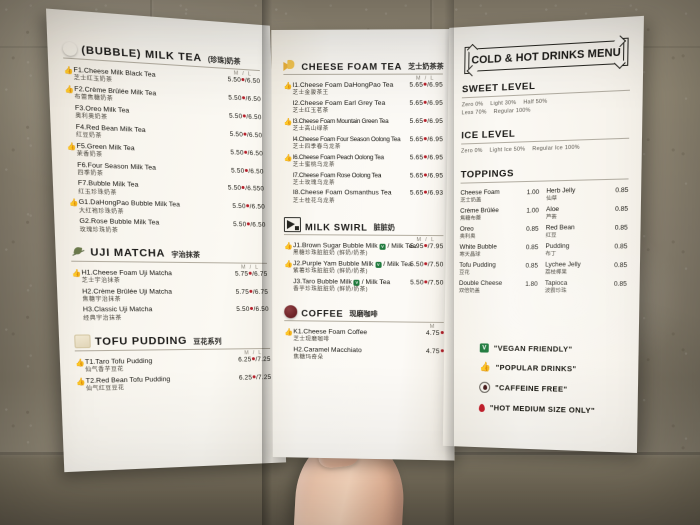 The height and width of the screenshot is (525, 700). What do you see at coordinates (556, 148) in the screenshot?
I see `level-option: Regular Ice 100%` at bounding box center [556, 148].